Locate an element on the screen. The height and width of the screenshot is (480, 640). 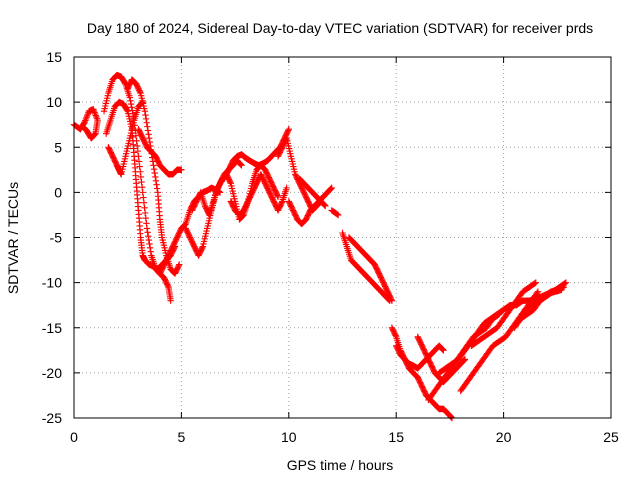
series-arc24 is located at coordinates (504, 314).